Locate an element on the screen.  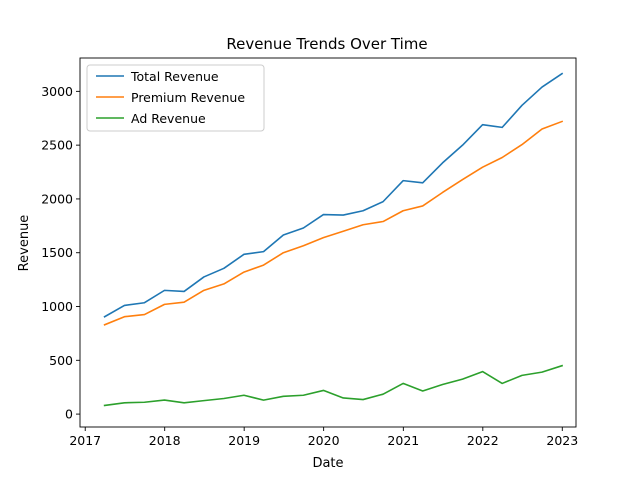
x-tick-label: 2021 is located at coordinates (403, 440).